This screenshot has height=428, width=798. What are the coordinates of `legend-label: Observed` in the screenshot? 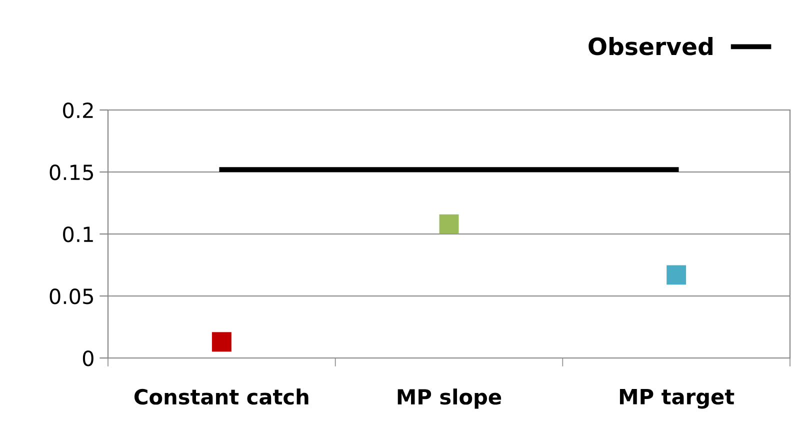 It's located at (650, 46).